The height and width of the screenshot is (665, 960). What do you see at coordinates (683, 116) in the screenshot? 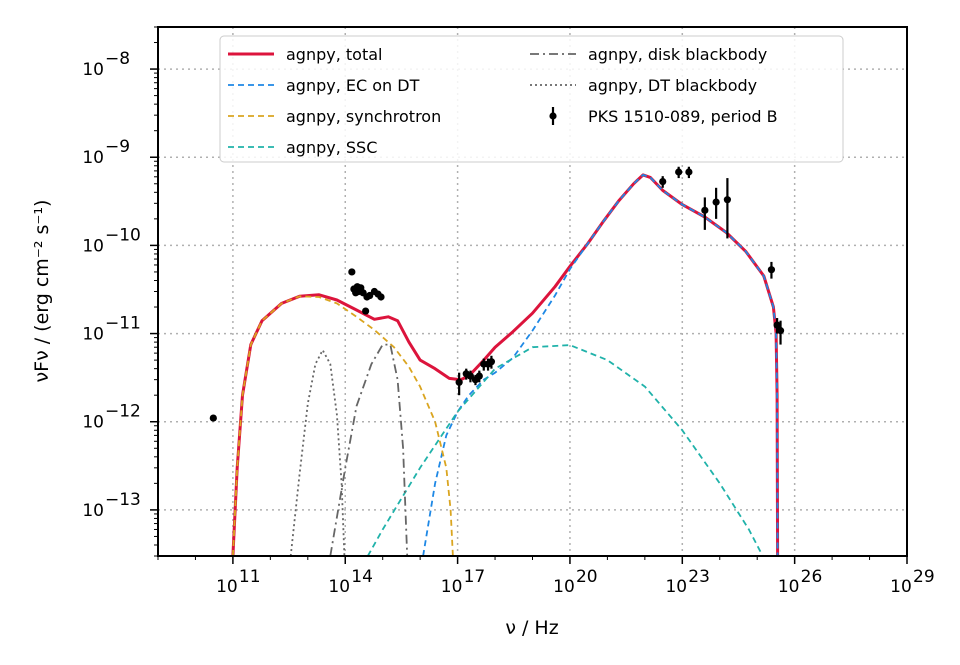
I see `legend-label: PKS 1510-089, period B` at bounding box center [683, 116].